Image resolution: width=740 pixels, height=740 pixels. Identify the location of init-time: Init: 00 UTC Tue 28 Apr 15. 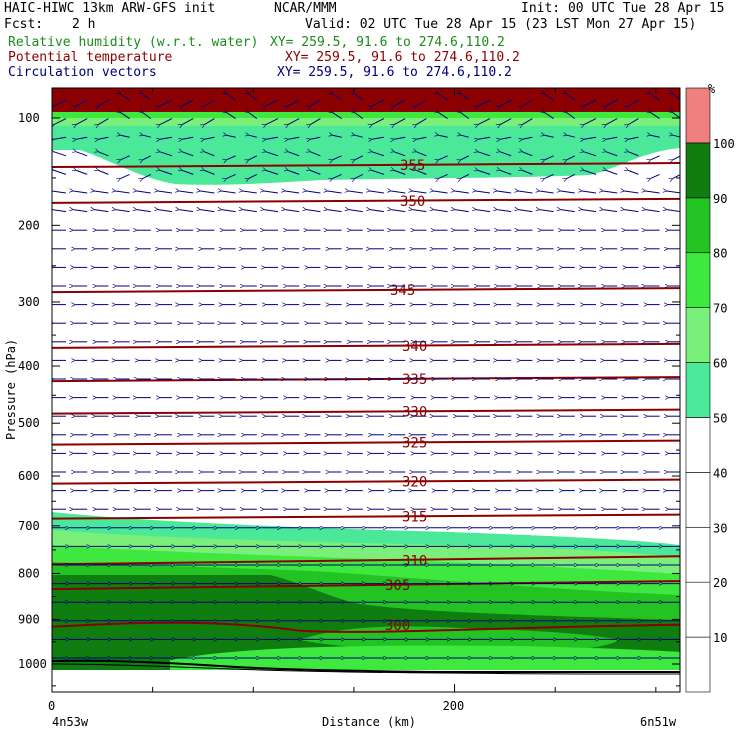
(623, 8).